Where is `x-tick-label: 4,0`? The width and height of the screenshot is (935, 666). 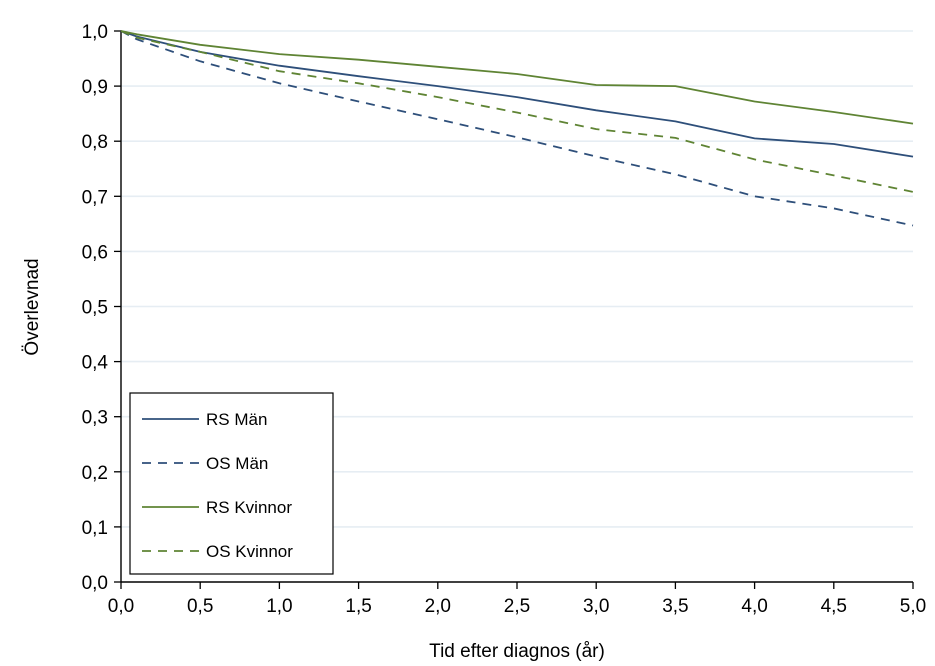 x-tick-label: 4,0 is located at coordinates (754, 606).